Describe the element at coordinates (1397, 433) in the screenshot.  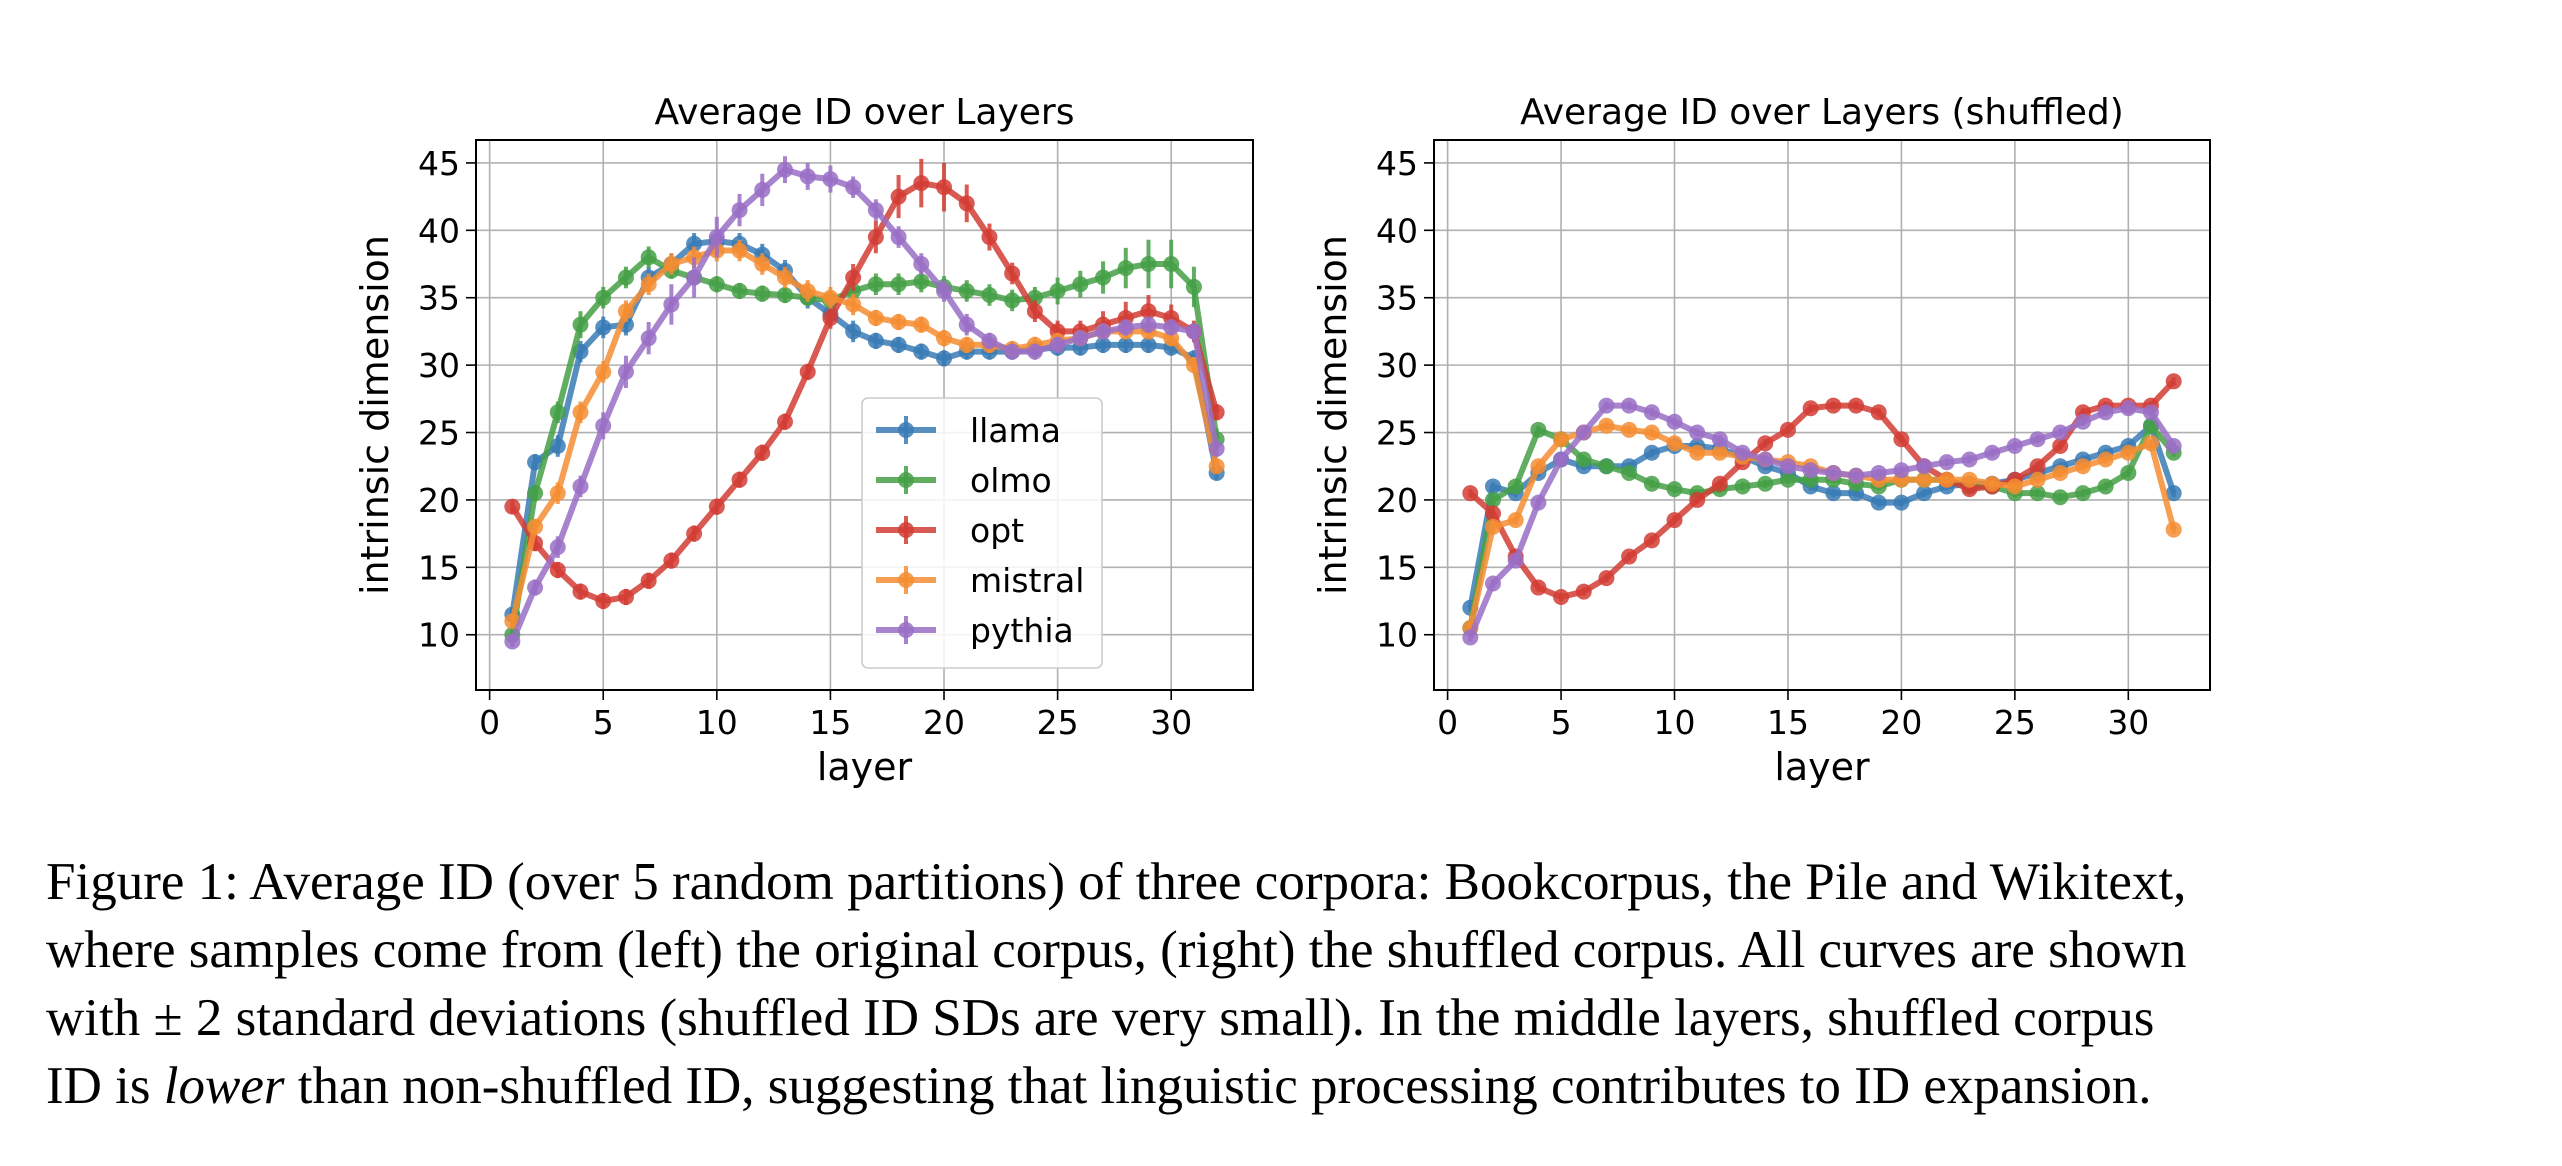
I see `y-tick-label: 25` at that location.